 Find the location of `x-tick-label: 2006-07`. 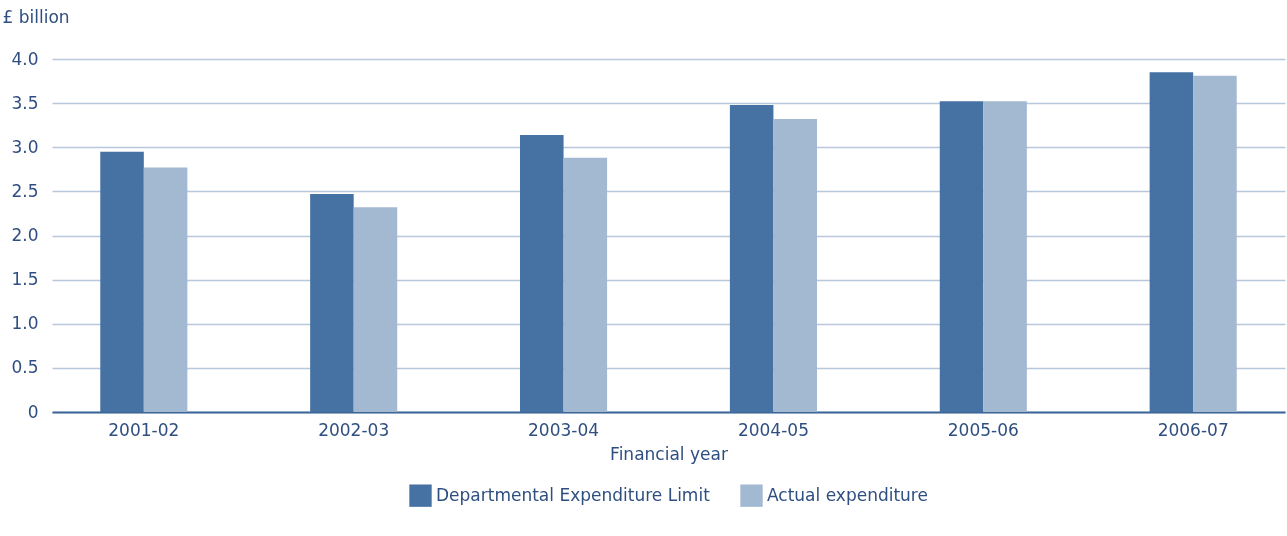

x-tick-label: 2006-07 is located at coordinates (1193, 429).